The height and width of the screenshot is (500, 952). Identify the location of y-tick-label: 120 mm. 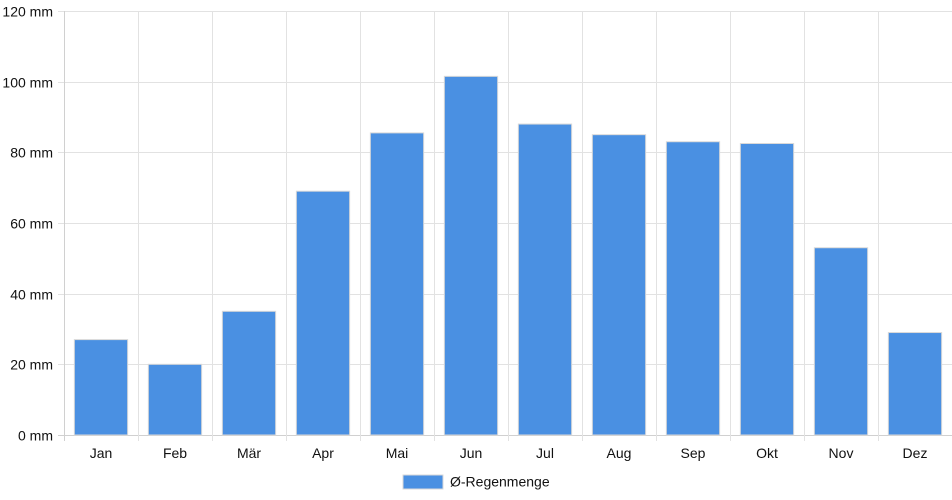
(27, 12).